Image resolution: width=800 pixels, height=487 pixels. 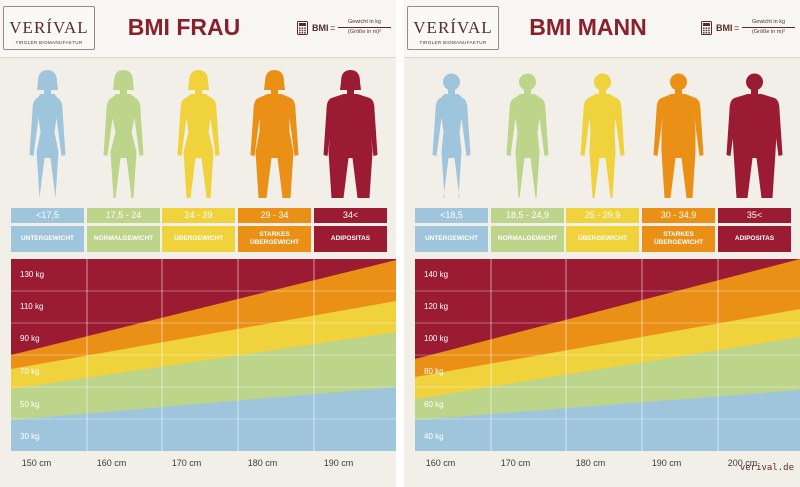 What do you see at coordinates (602, 215) in the screenshot?
I see `bmi-range-label: 25 - 29,9` at bounding box center [602, 215].